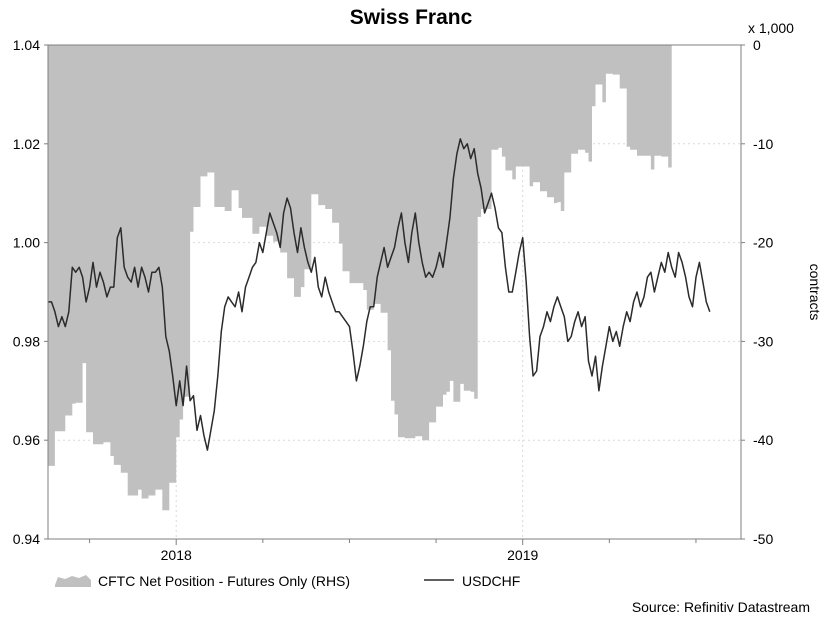 The image size is (824, 631). I want to click on right-axis-tick-label: -10, so click(763, 144).